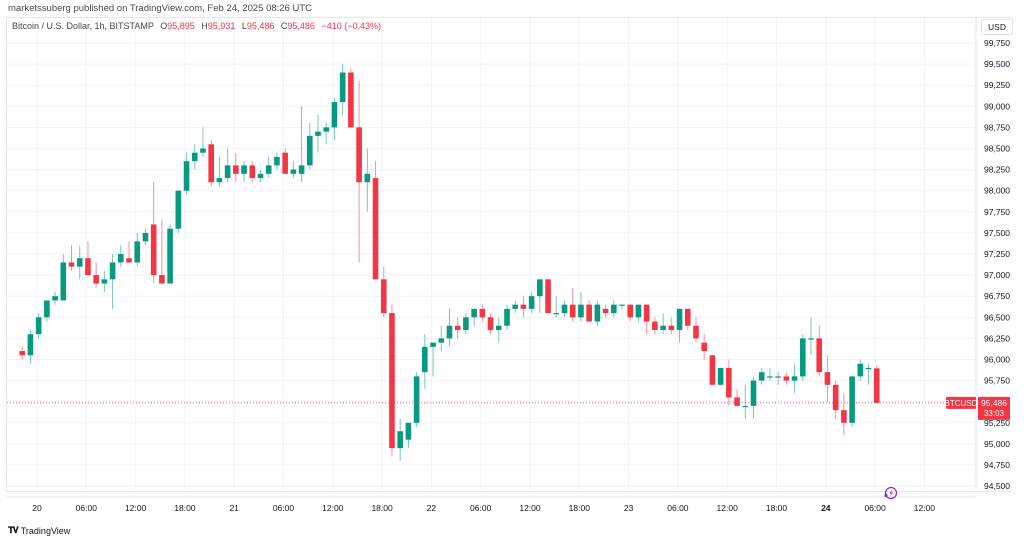 The width and height of the screenshot is (1024, 541). What do you see at coordinates (997, 191) in the screenshot?
I see `svg-text: 98,000` at bounding box center [997, 191].